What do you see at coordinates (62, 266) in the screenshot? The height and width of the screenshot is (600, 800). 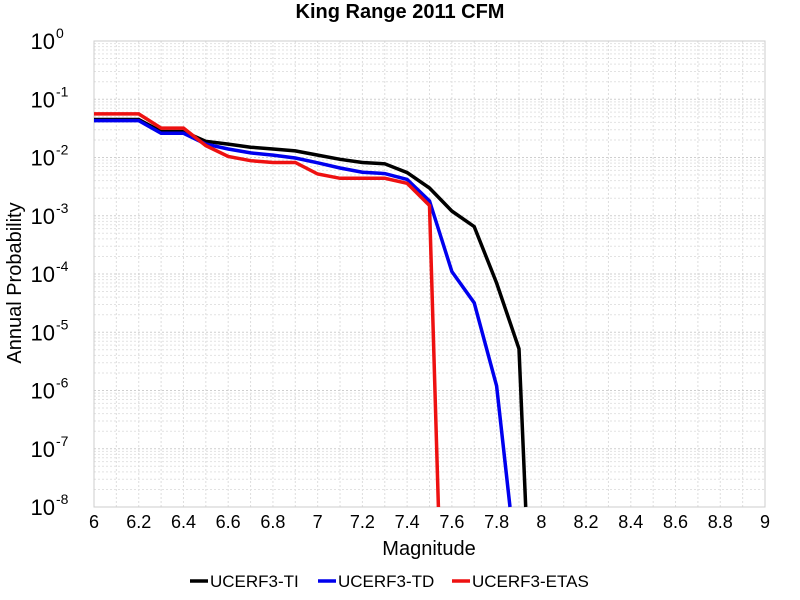 I see `y-tick-exponent: -4` at bounding box center [62, 266].